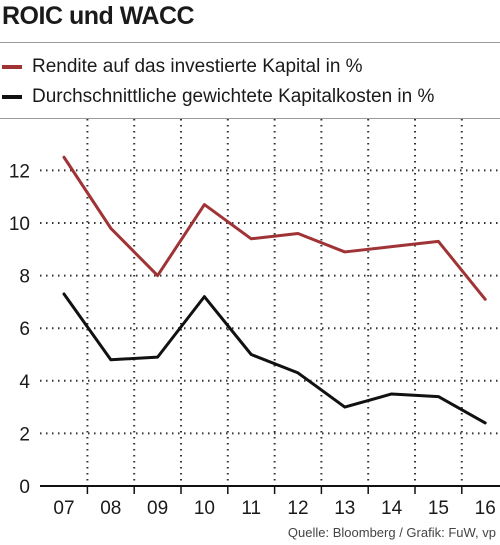 The image size is (500, 545). What do you see at coordinates (438, 508) in the screenshot?
I see `x-tick-label: 15` at bounding box center [438, 508].